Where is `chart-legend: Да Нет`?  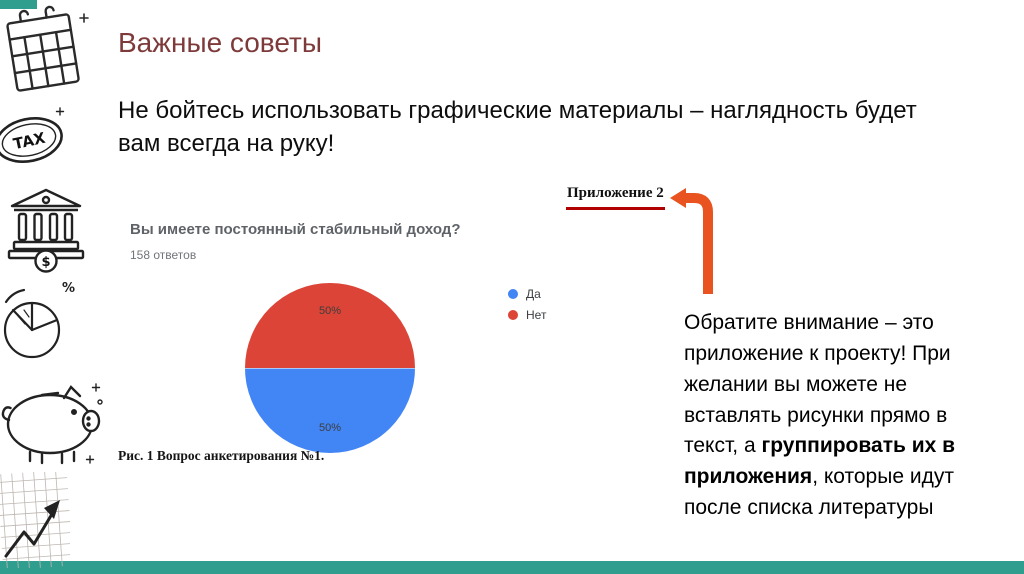 chart-legend: Да Нет is located at coordinates (527, 308).